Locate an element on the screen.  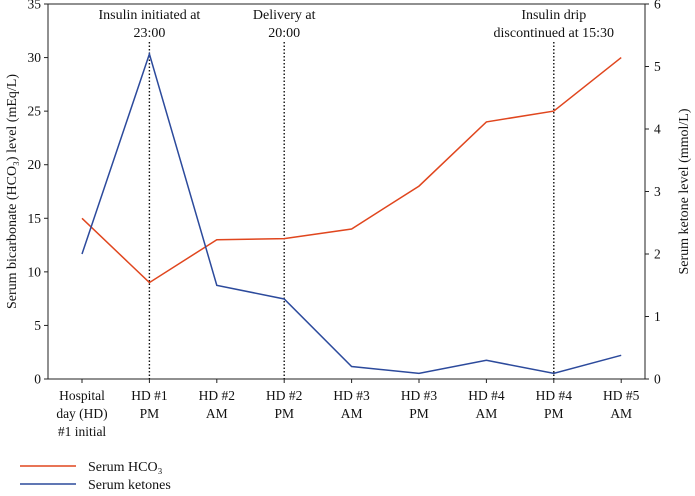
annotation-label: Insulin initiated at 23:00 is located at coordinates (149, 24).